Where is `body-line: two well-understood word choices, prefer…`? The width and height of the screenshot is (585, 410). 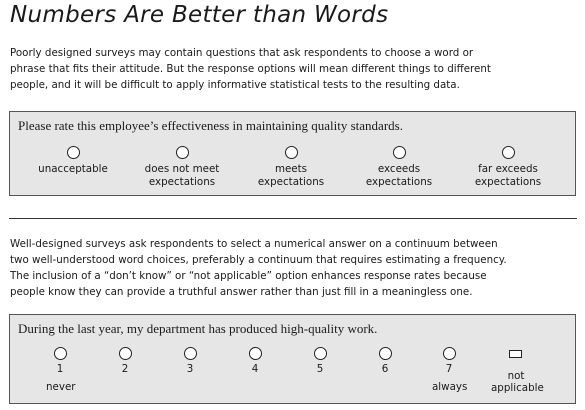
body-line: two well-understood word choices, prefer… is located at coordinates (258, 260).